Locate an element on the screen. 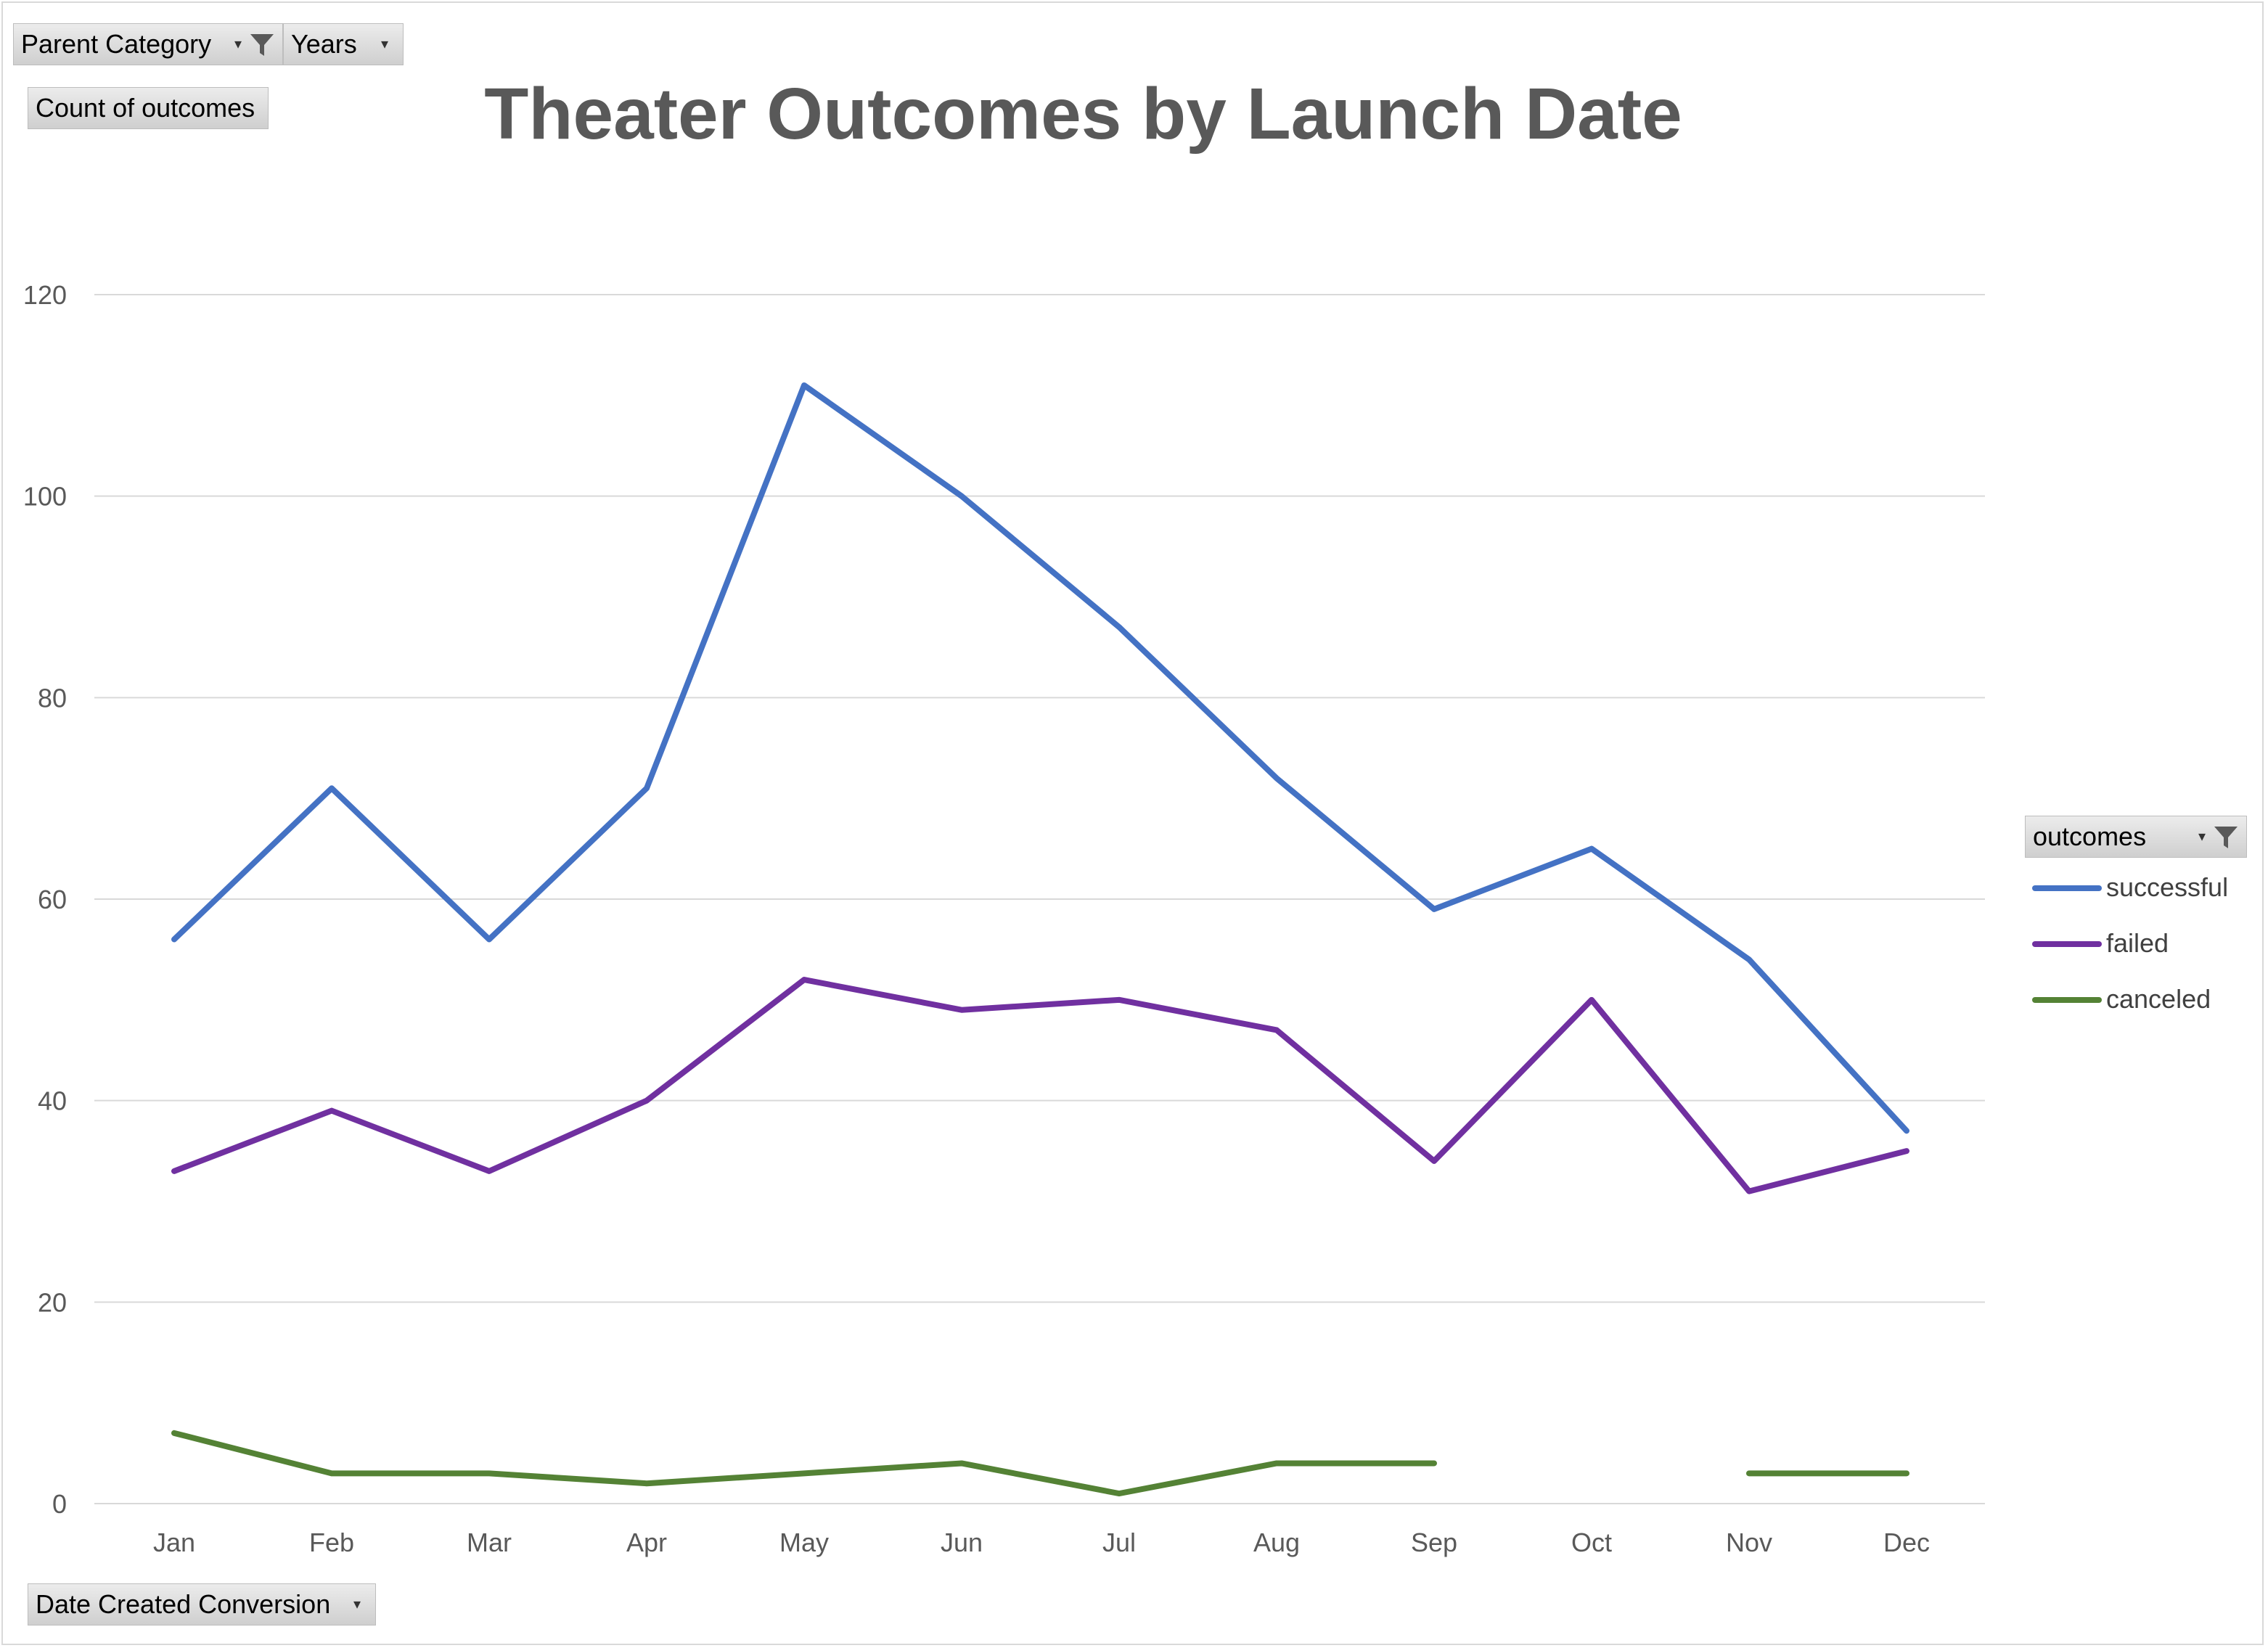  x-tick-label-jul: Jul is located at coordinates (1119, 1543).